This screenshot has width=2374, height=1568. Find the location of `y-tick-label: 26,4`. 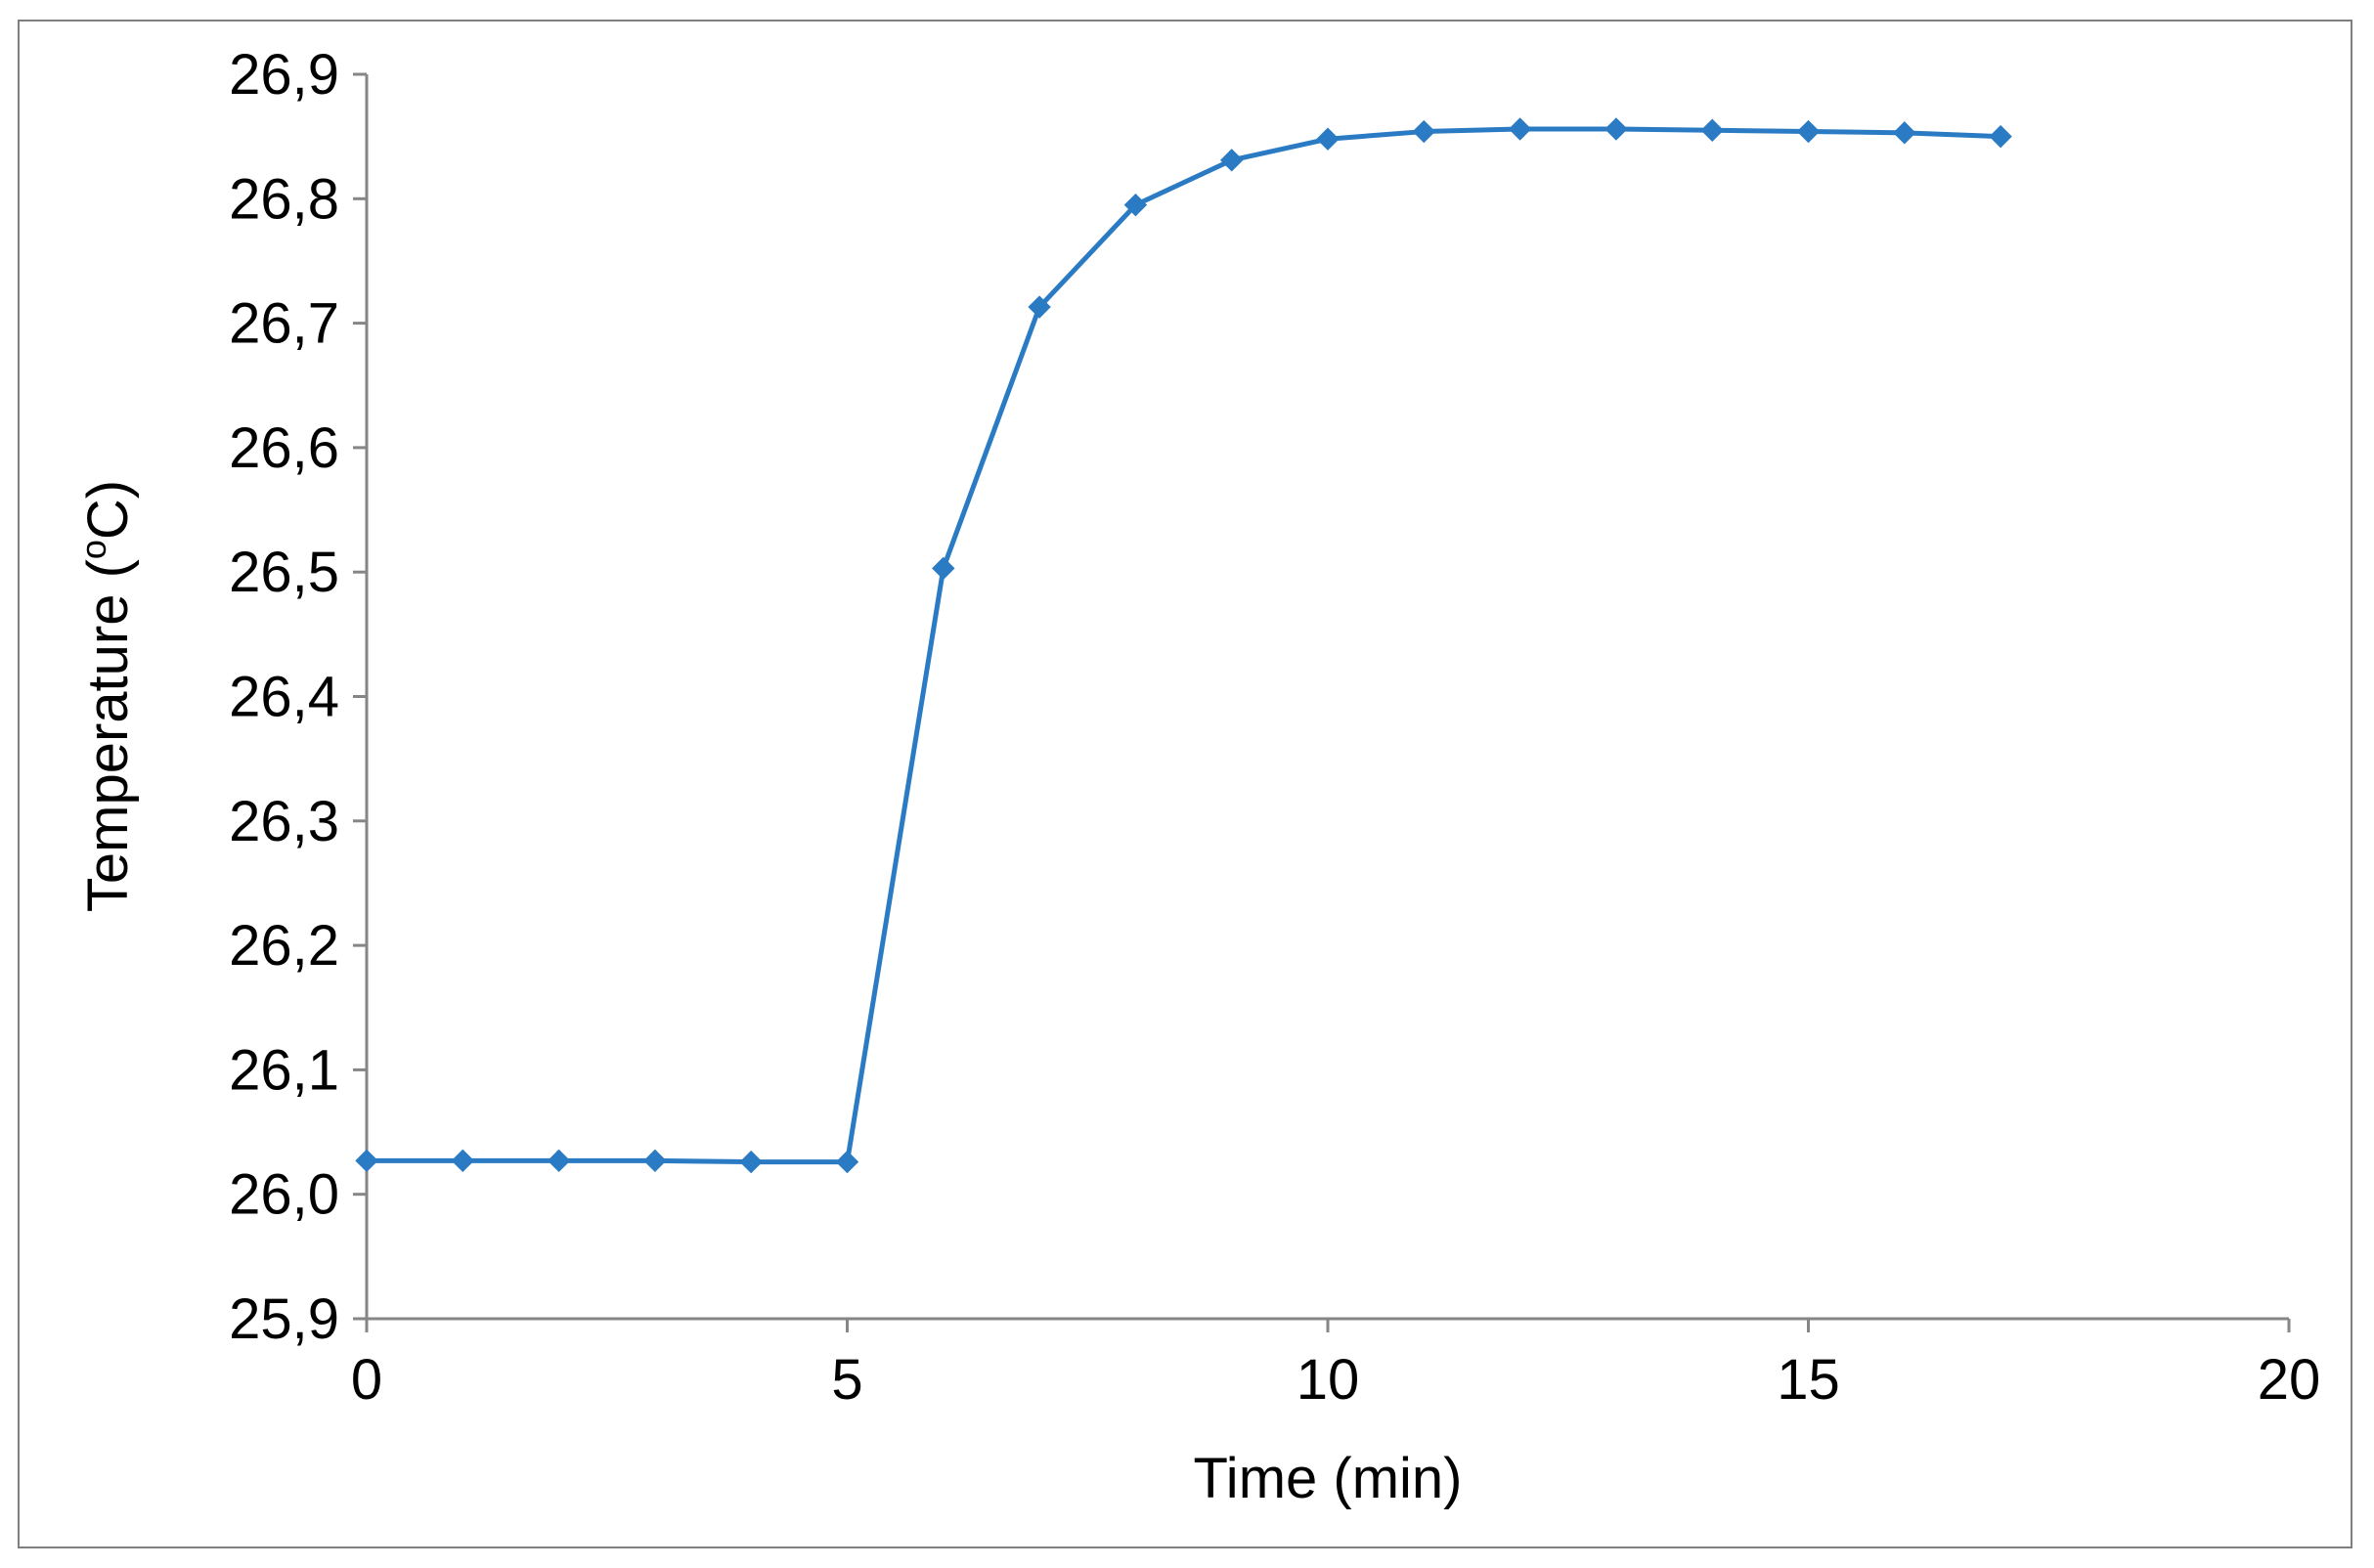

y-tick-label: 26,4 is located at coordinates (284, 697).